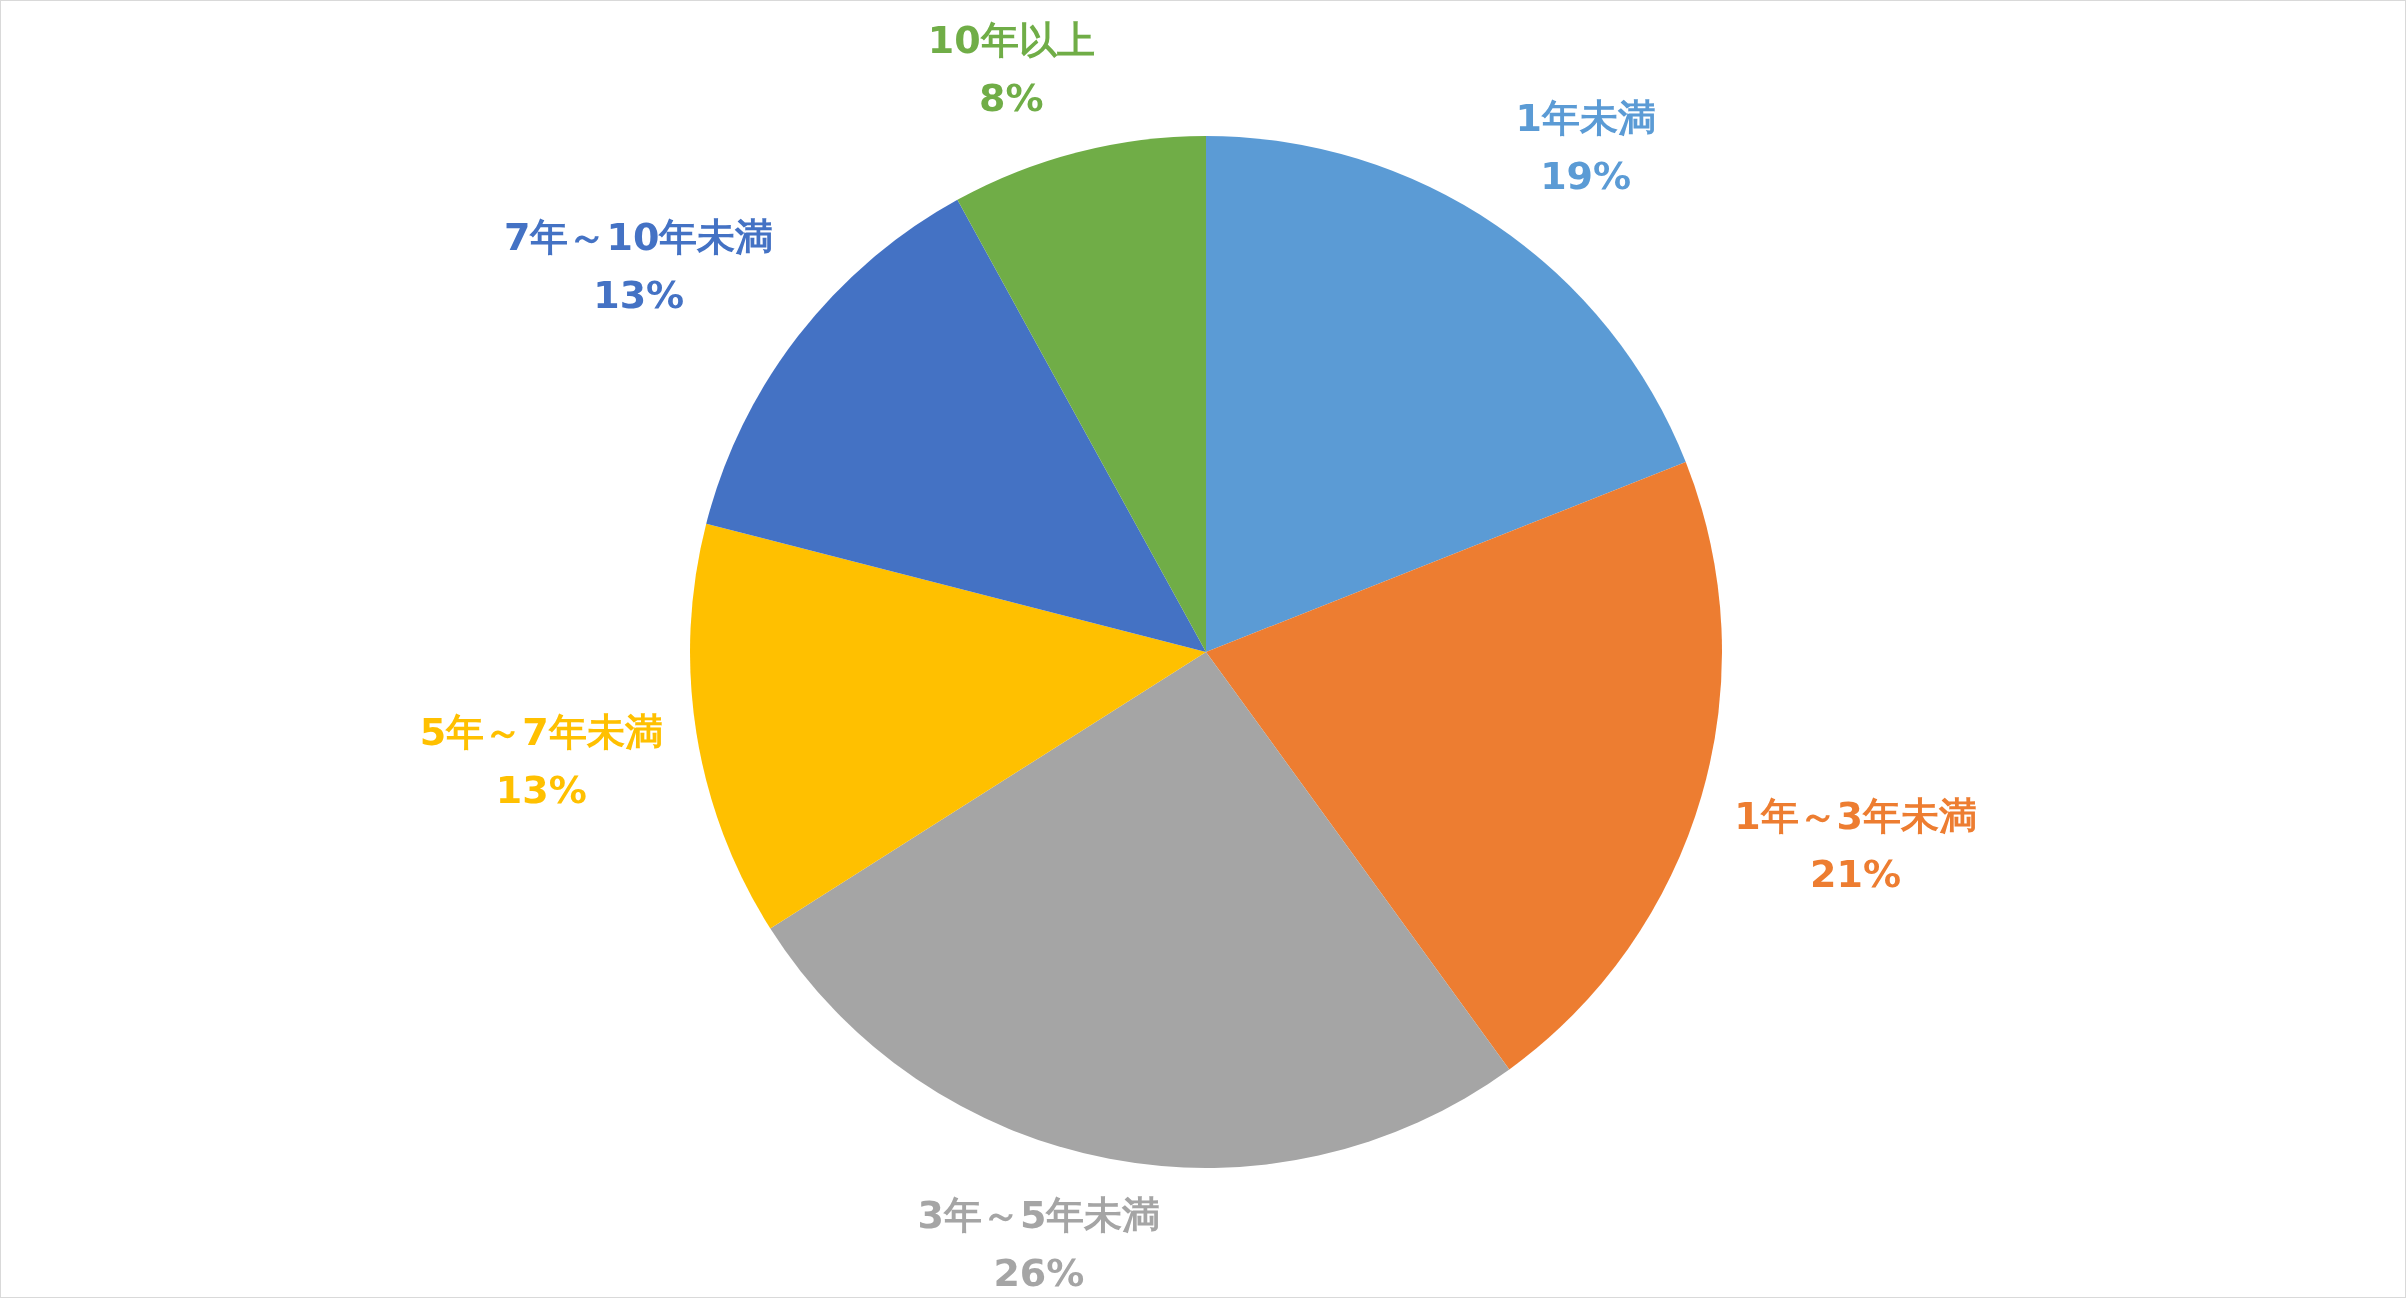 This screenshot has height=1298, width=2406. Describe the element at coordinates (1039, 1214) in the screenshot. I see `slice-label: 3年～5年未満` at that location.